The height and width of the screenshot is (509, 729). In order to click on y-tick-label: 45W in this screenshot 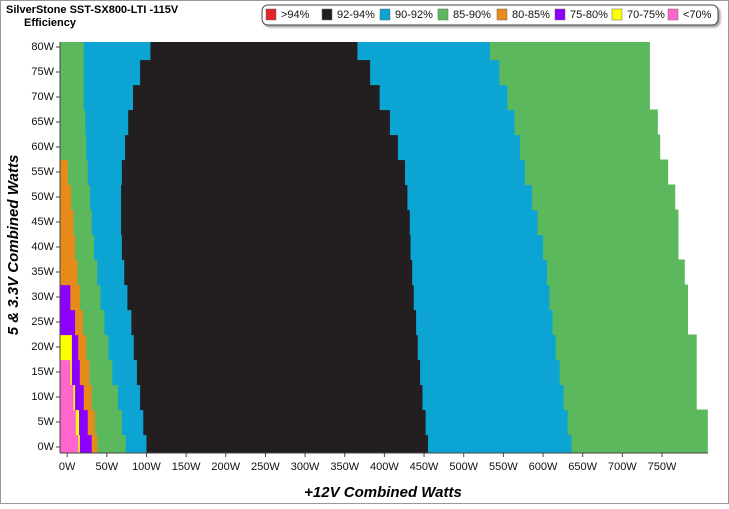, I will do `click(42, 222)`.